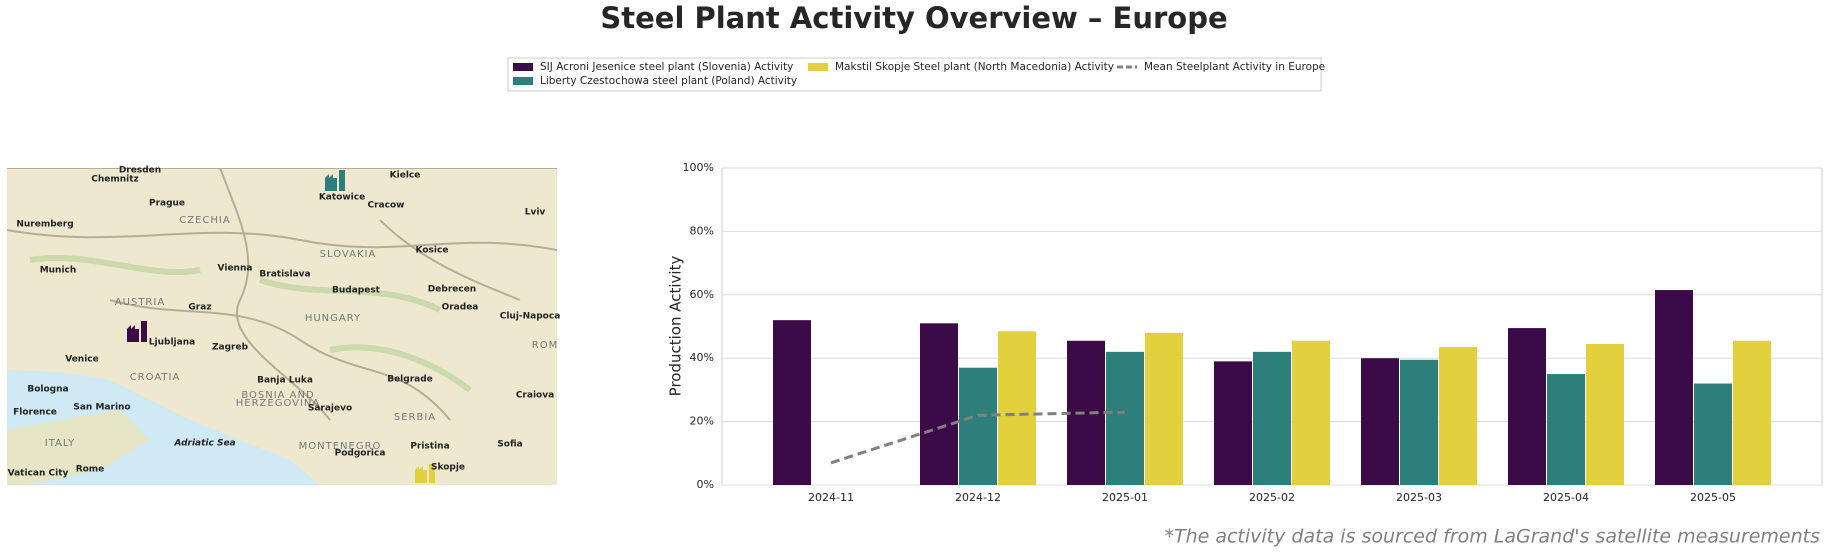 Image resolution: width=1828 pixels, height=558 pixels. I want to click on x-tick-label: 2025-04, so click(1566, 497).